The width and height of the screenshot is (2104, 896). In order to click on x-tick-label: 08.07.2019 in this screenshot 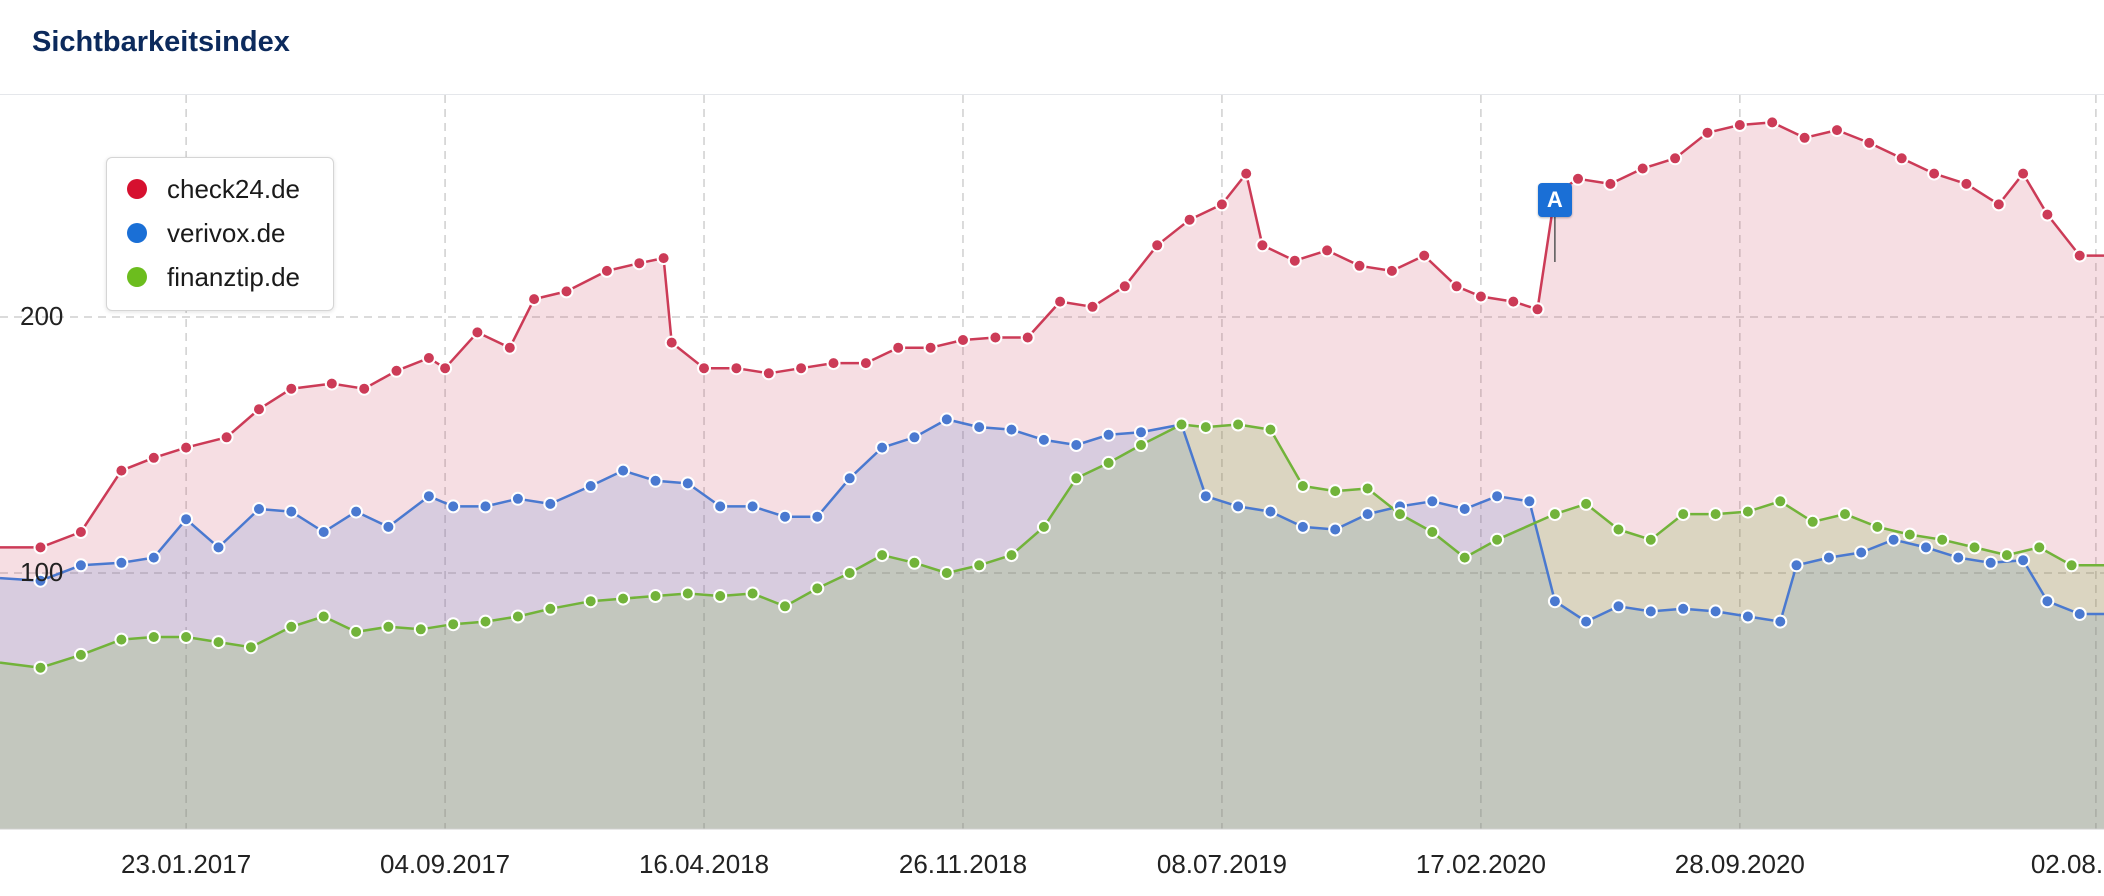, I will do `click(1222, 864)`.